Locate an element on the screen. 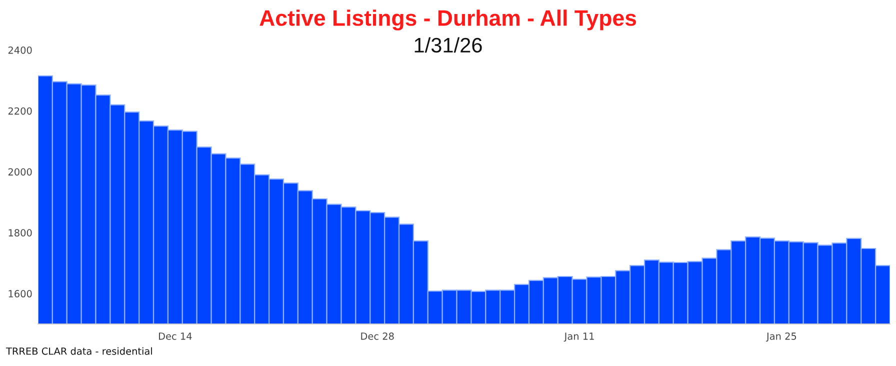 The height and width of the screenshot is (366, 896). x-tick-label: Jan 25 is located at coordinates (781, 337).